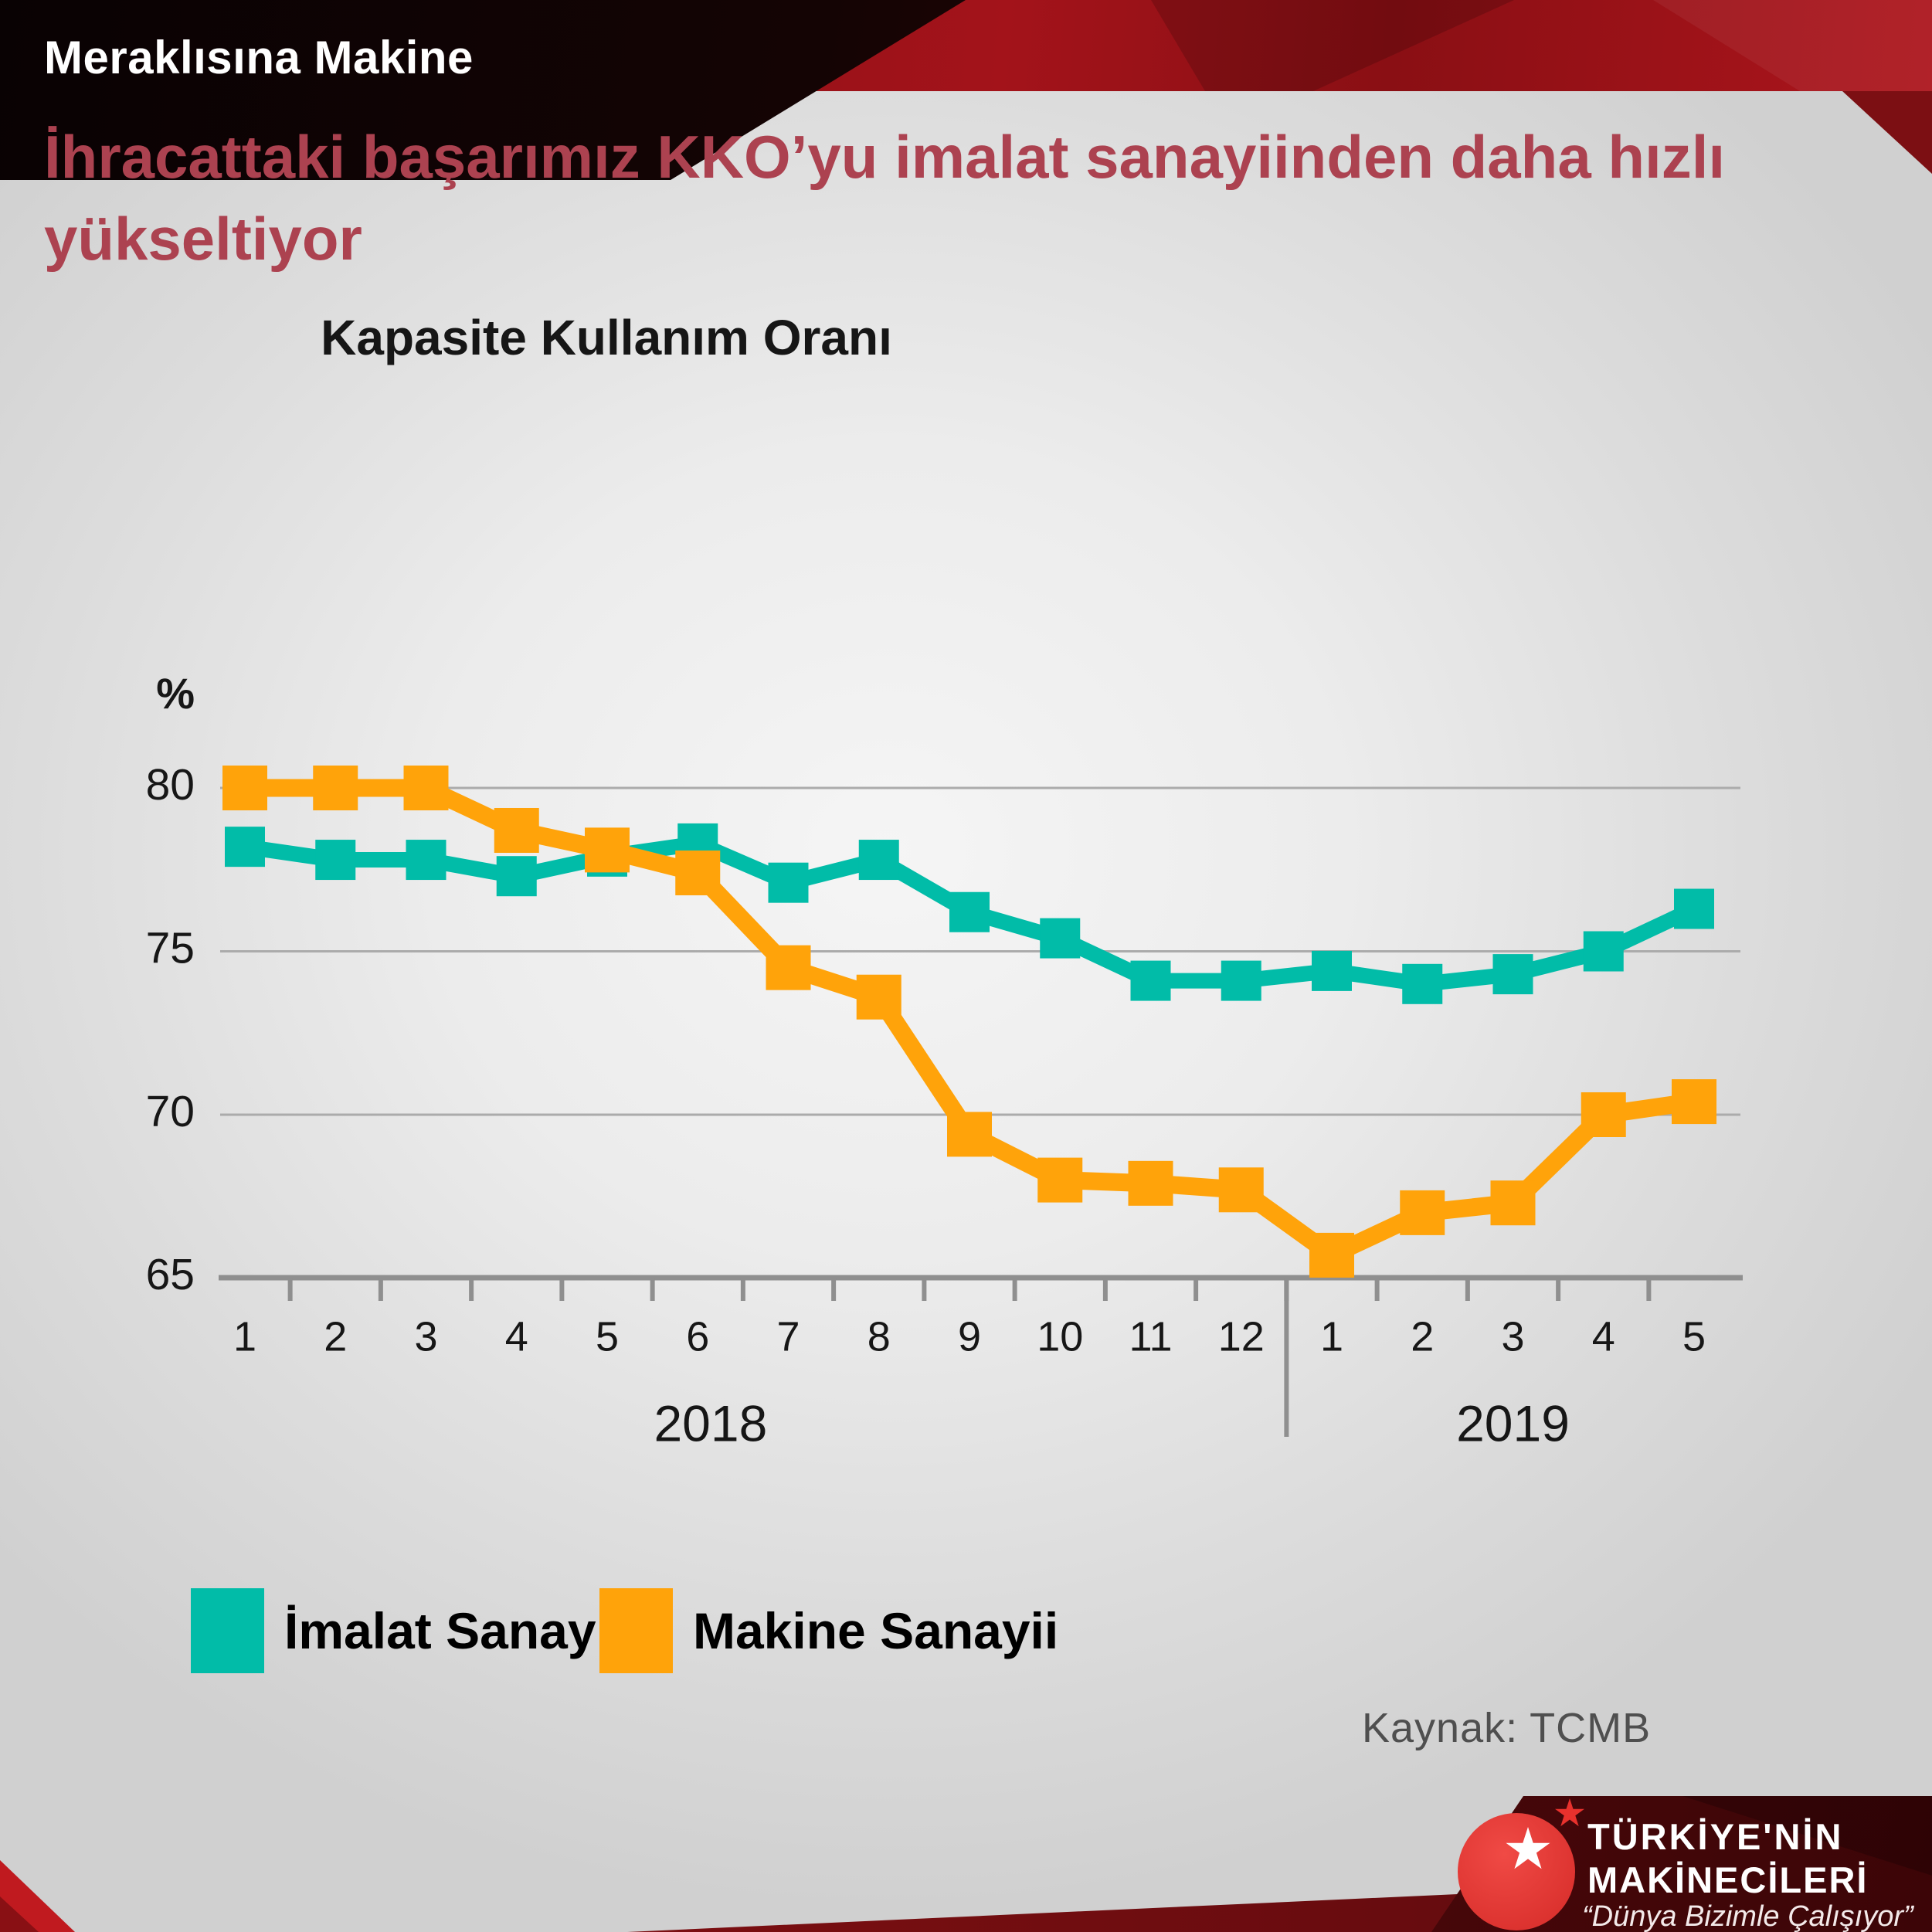  I want to click on x-tick-label: 11, so click(1150, 1337).